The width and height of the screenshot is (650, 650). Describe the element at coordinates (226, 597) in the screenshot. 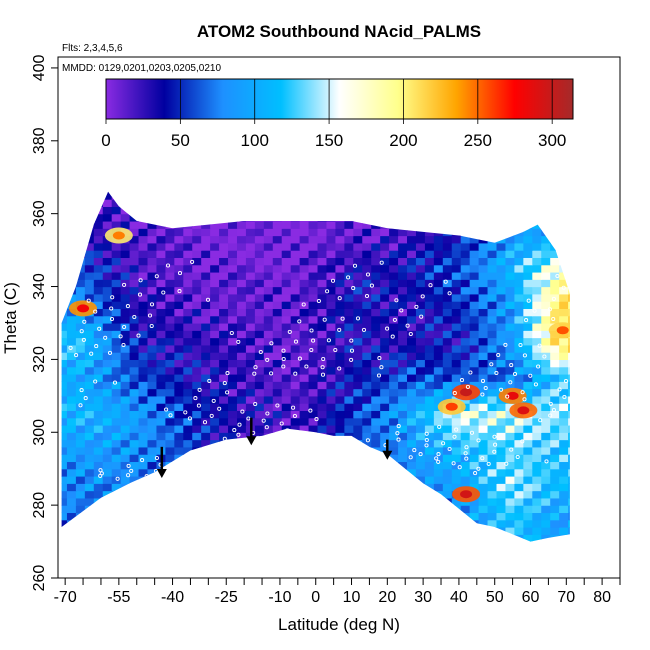

I see `x-tick-label: -25` at that location.